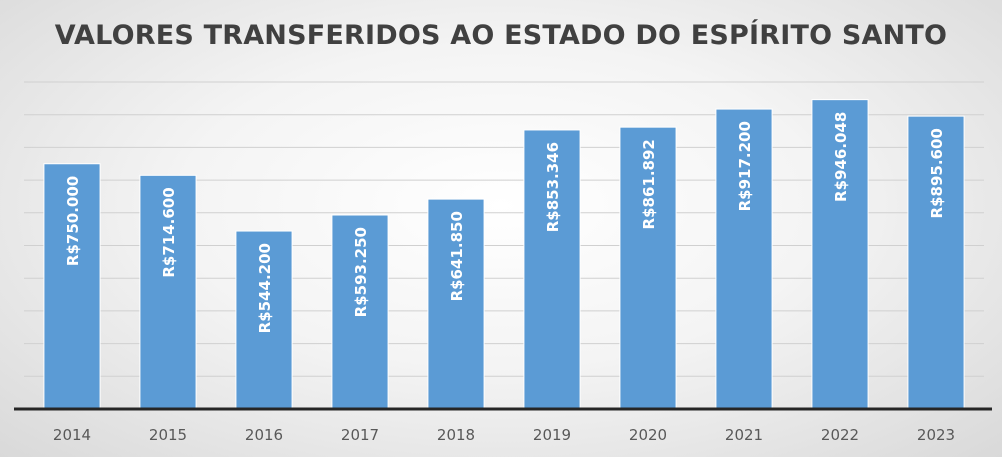 The width and height of the screenshot is (1002, 457). I want to click on x-tick-label: 2021, so click(744, 435).